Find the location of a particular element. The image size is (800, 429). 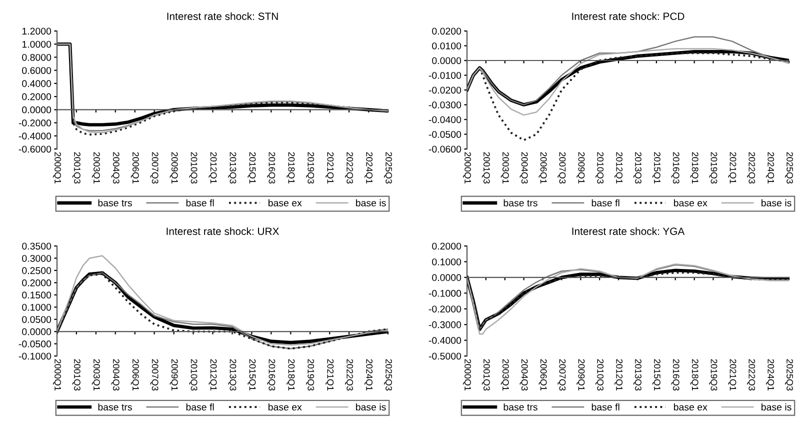

y-tick-label: 0.3500 is located at coordinates (37, 246).